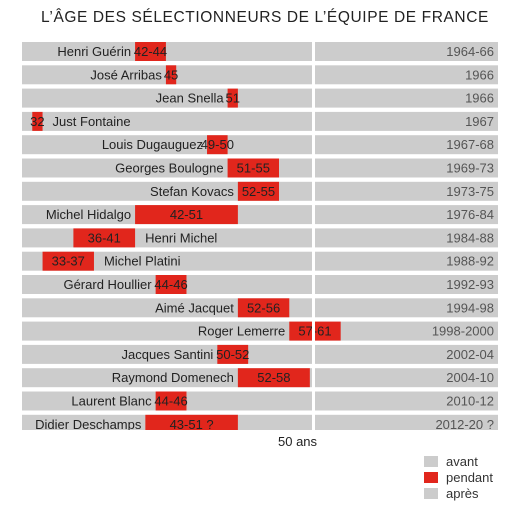 Image resolution: width=530 pixels, height=516 pixels. What do you see at coordinates (142, 261) in the screenshot?
I see `coach-name: Michel Platini` at bounding box center [142, 261].